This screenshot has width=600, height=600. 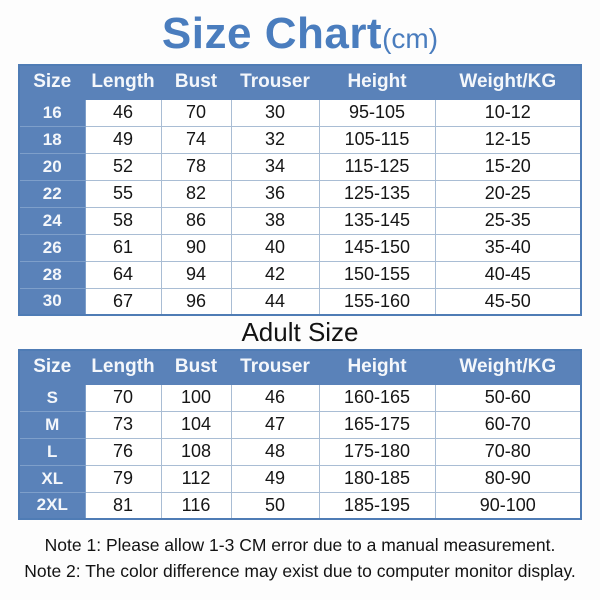 What do you see at coordinates (52, 274) in the screenshot?
I see `size-label-cell: 28` at bounding box center [52, 274].